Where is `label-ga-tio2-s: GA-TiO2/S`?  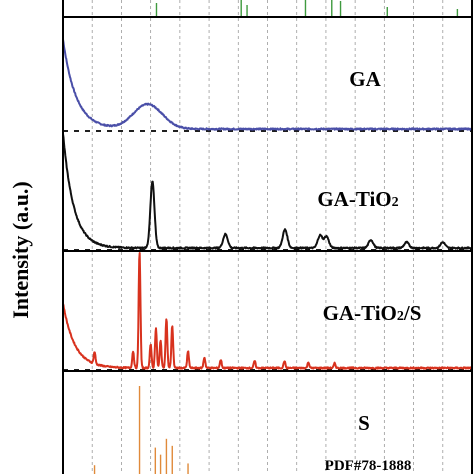
label-ga-tio2-s: GA-TiO2/S is located at coordinates (372, 313).